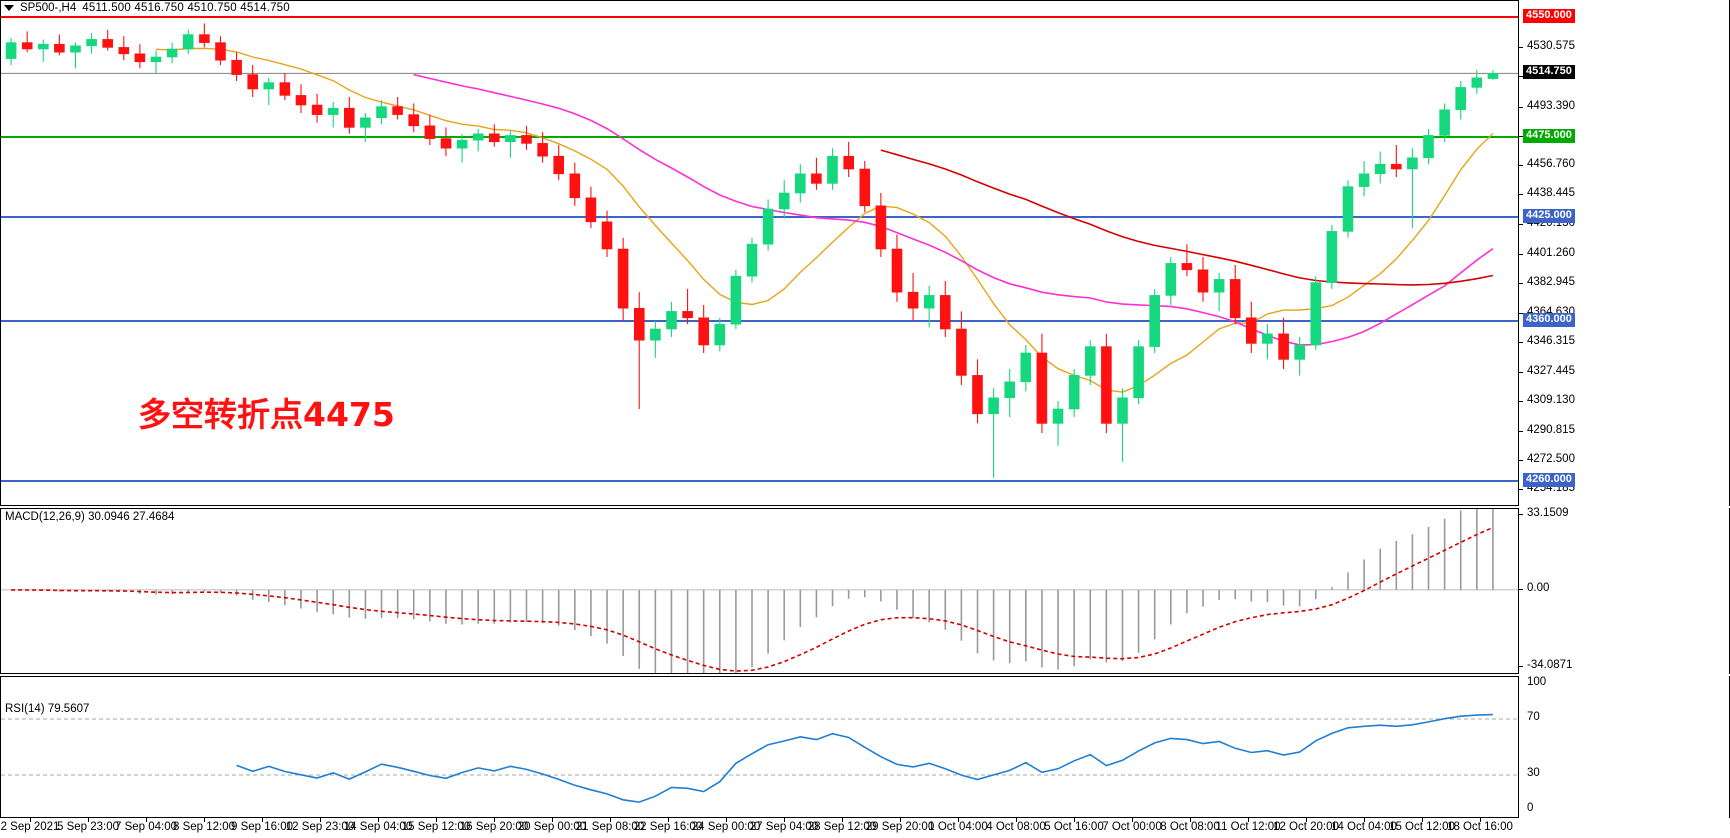 This screenshot has height=838, width=1730. I want to click on price-axis-label: 4254.185, so click(1551, 488).